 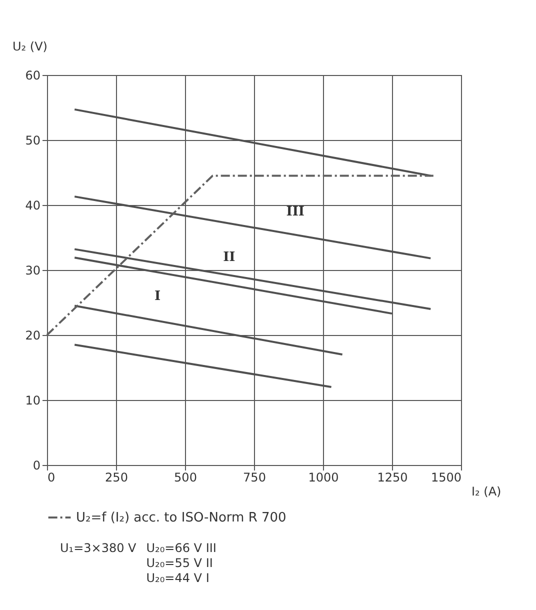 What do you see at coordinates (32, 401) in the screenshot?
I see `y-tick-label: 10` at bounding box center [32, 401].